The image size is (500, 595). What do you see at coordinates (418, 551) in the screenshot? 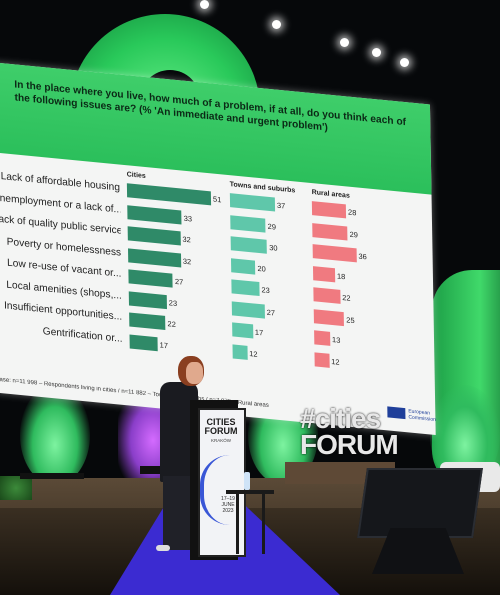
I see `monitor-stand` at bounding box center [418, 551].